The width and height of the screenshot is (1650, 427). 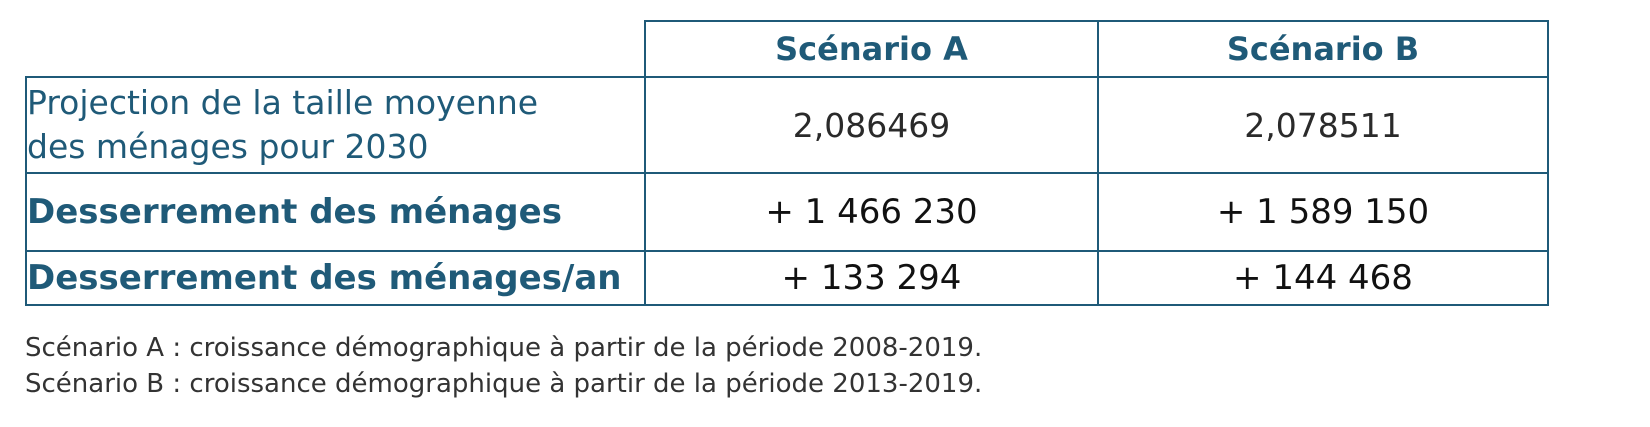 I want to click on column-header-scenario-b: Scénario B, so click(x=1323, y=49).